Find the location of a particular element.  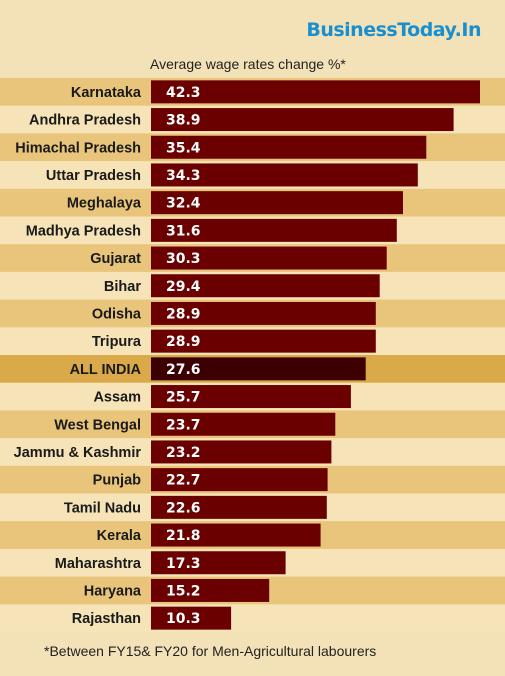

bar-kerala is located at coordinates (236, 535).